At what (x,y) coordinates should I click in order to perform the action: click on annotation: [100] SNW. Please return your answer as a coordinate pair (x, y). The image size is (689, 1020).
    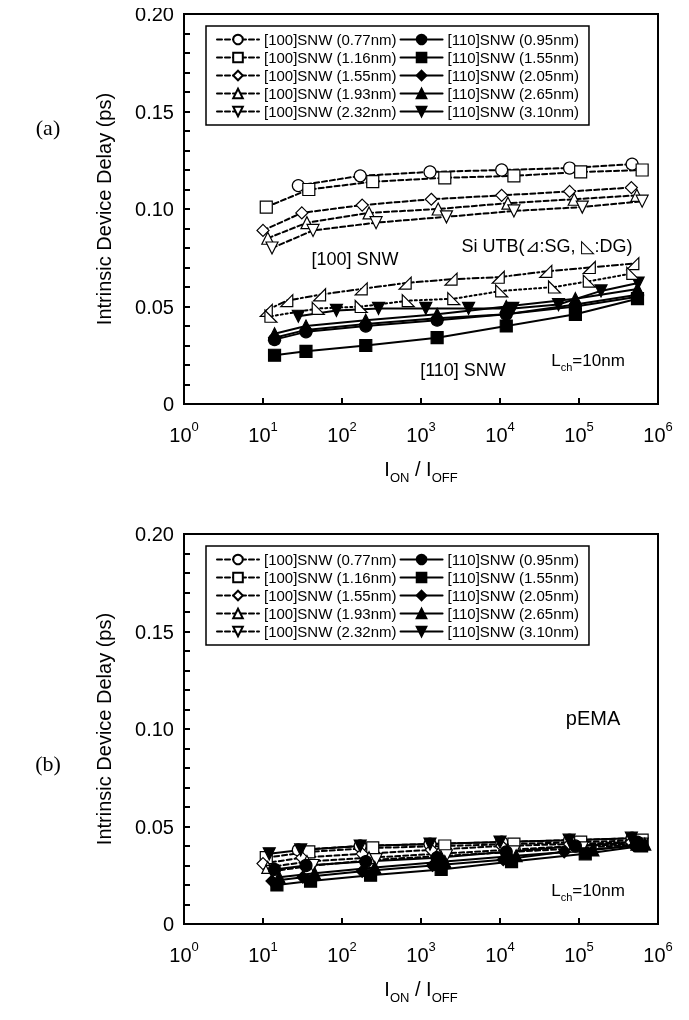
    Looking at the image, I should click on (355, 259).